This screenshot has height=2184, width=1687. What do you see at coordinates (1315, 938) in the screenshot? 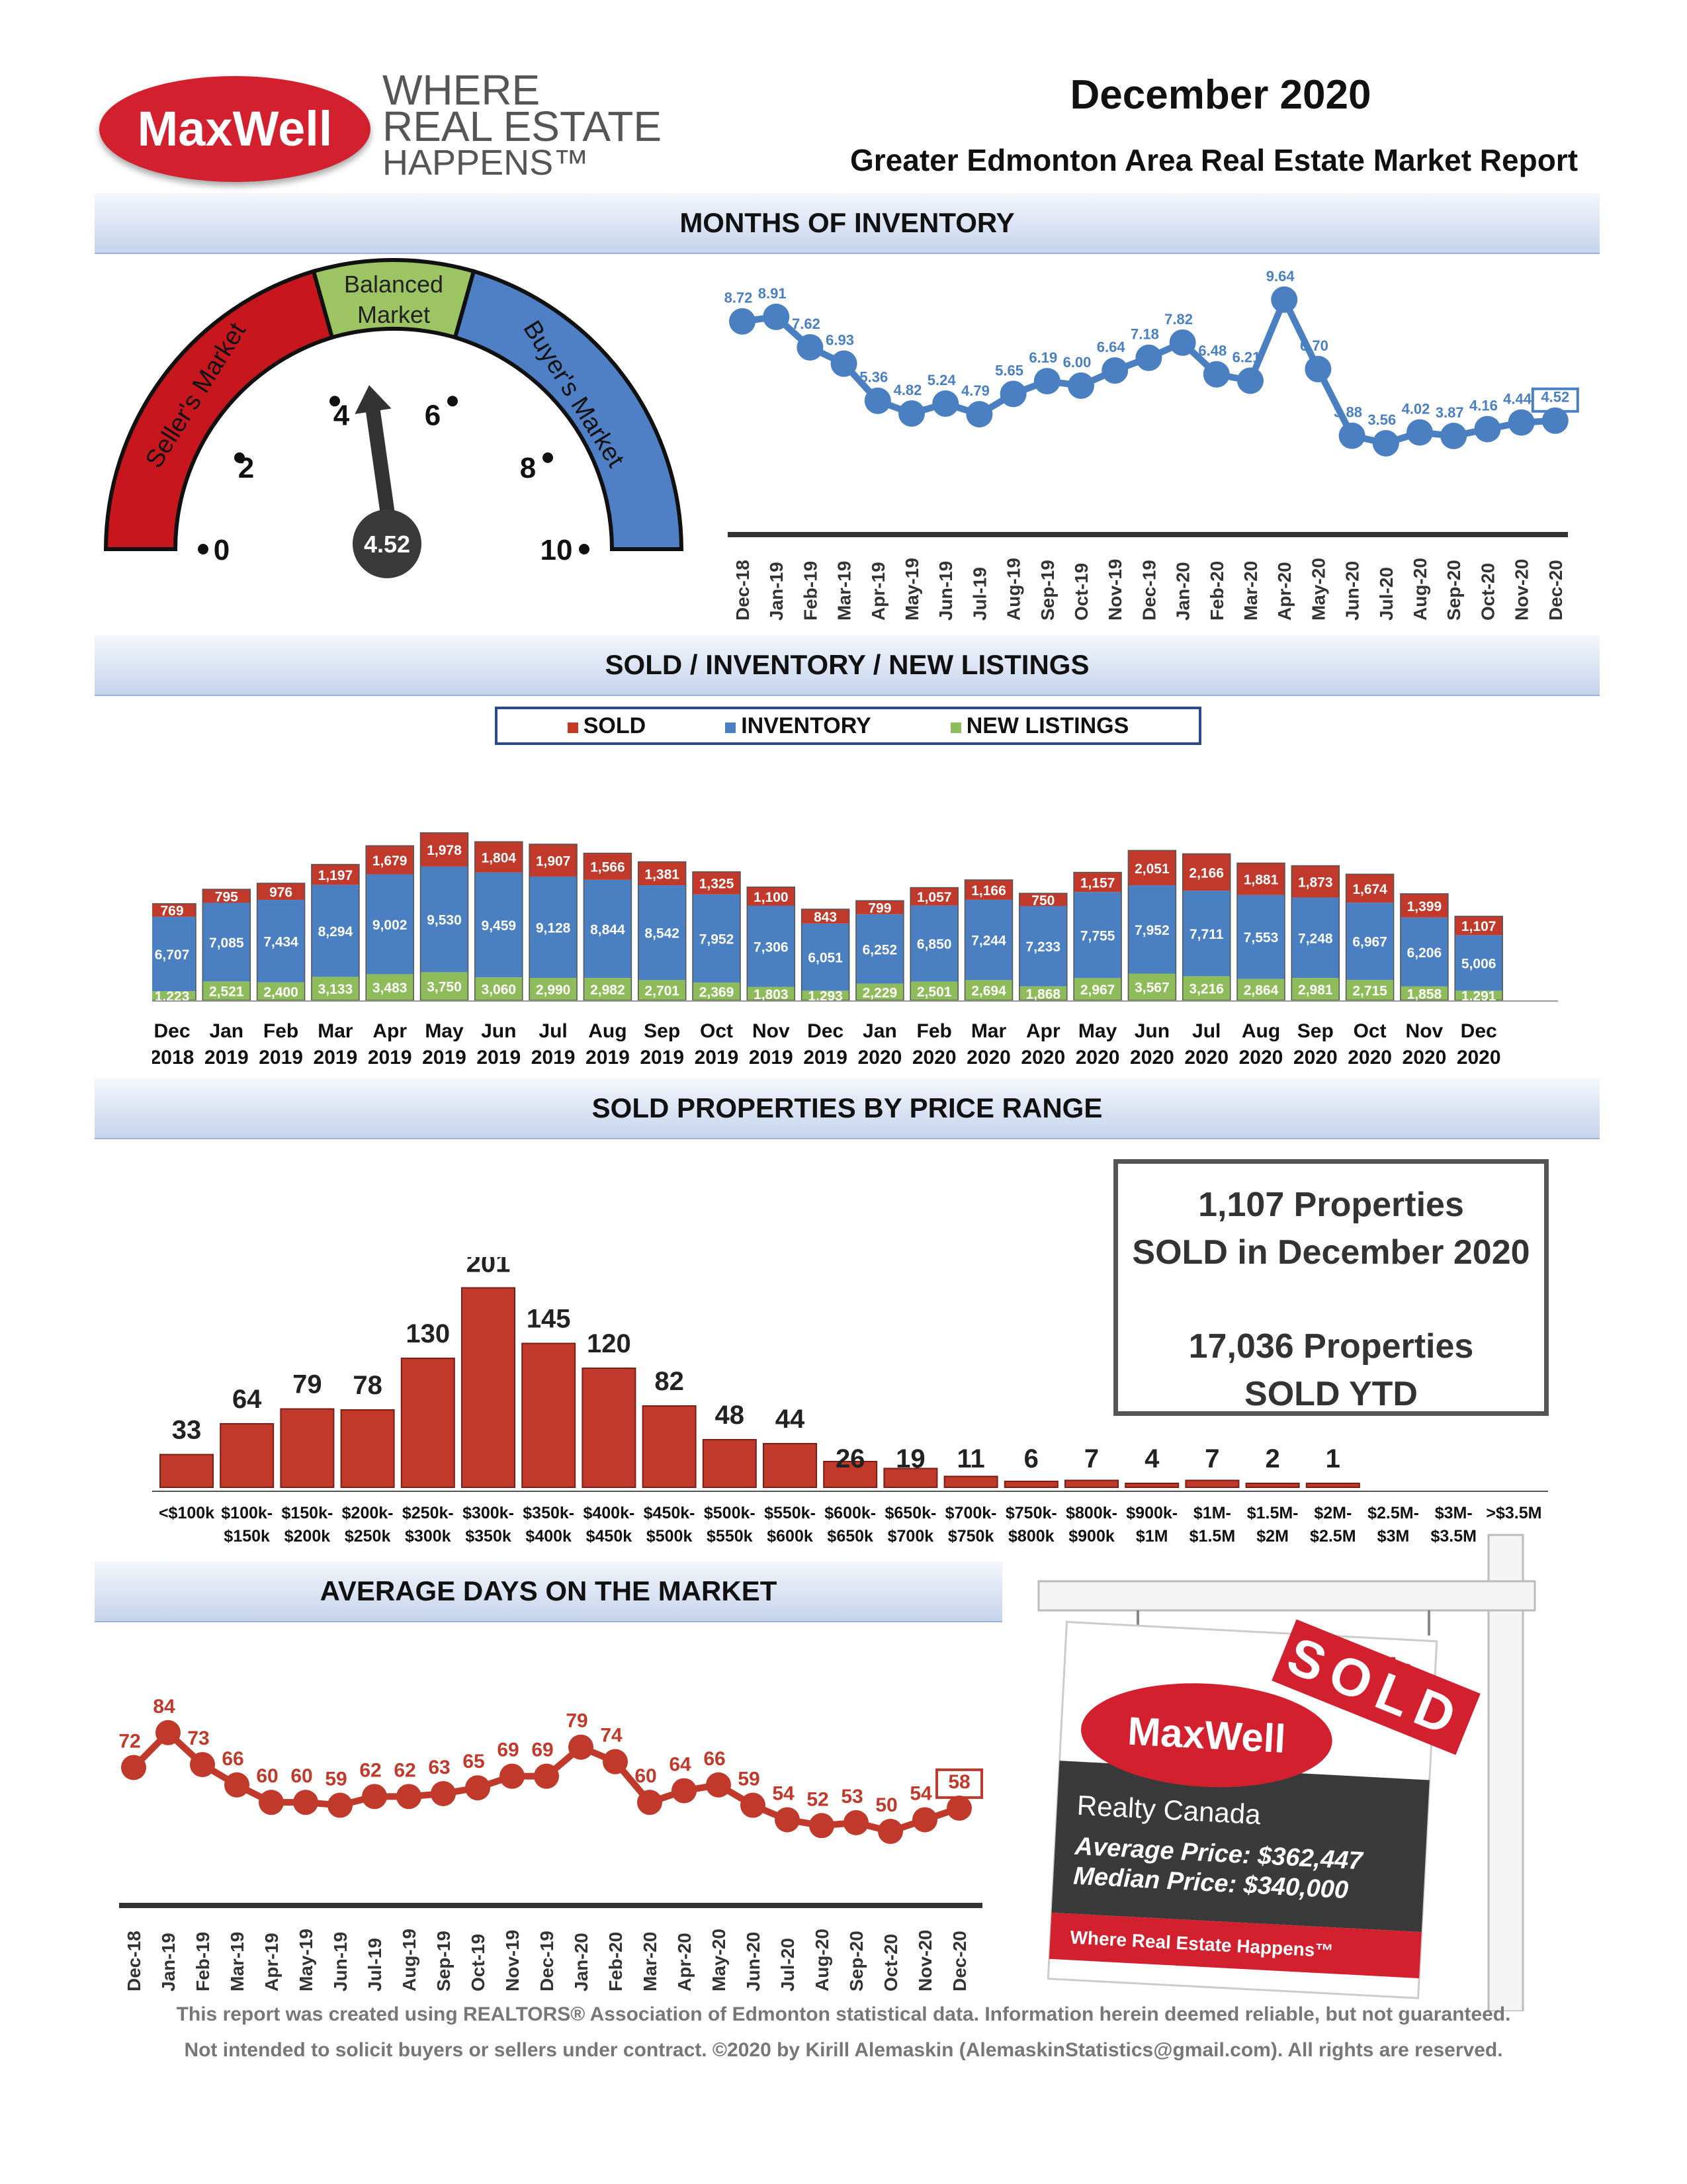
I see `inventory-label: 7,248` at bounding box center [1315, 938].